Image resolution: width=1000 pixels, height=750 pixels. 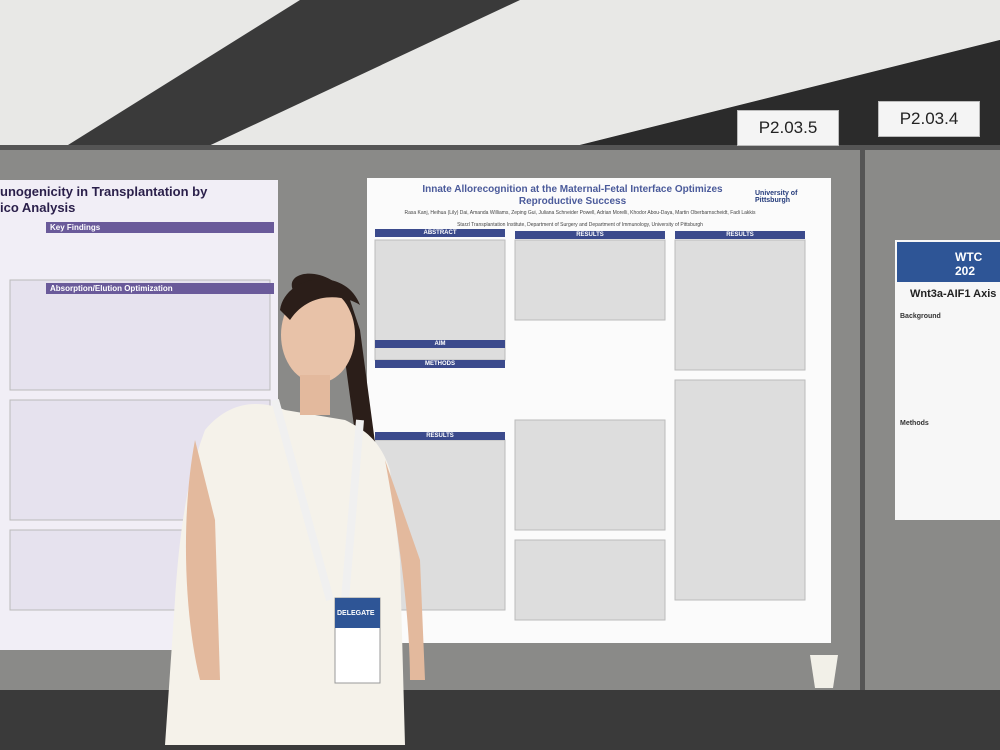 What do you see at coordinates (788, 128) in the screenshot?
I see `board-sign: P2.03.5` at bounding box center [788, 128].